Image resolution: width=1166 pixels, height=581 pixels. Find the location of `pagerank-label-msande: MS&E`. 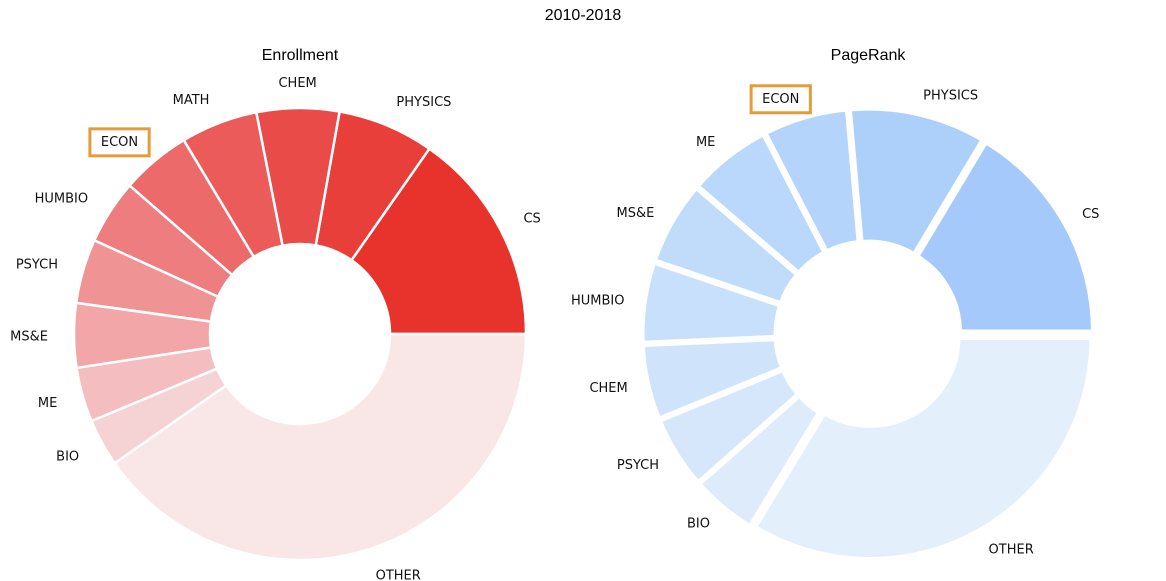

pagerank-label-msande: MS&E is located at coordinates (635, 213).